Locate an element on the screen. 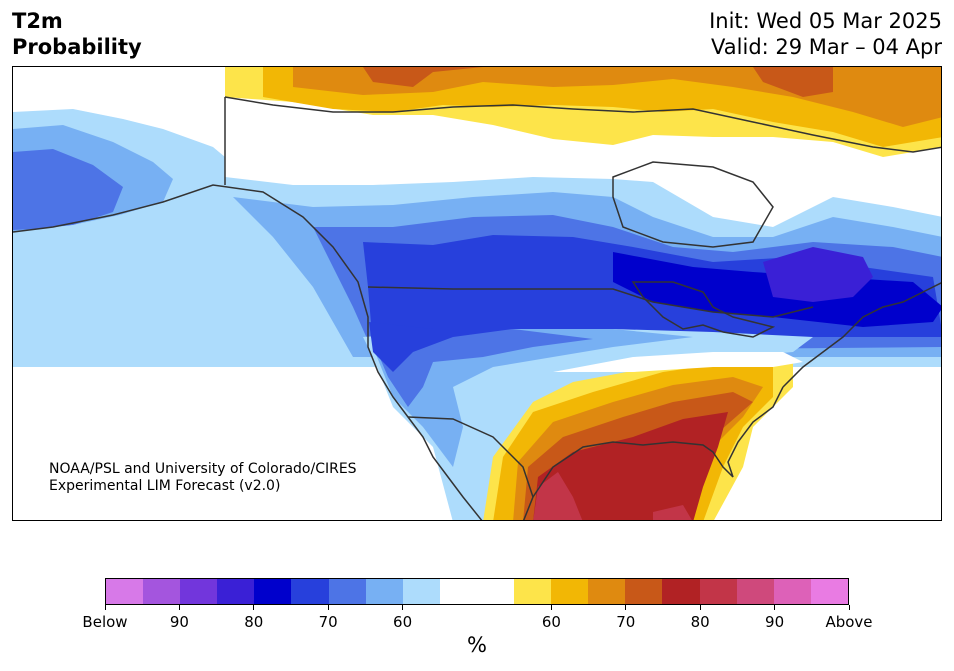 Image resolution: width=954 pixels, height=671 pixels. arctic-rust is located at coordinates (598, 82).